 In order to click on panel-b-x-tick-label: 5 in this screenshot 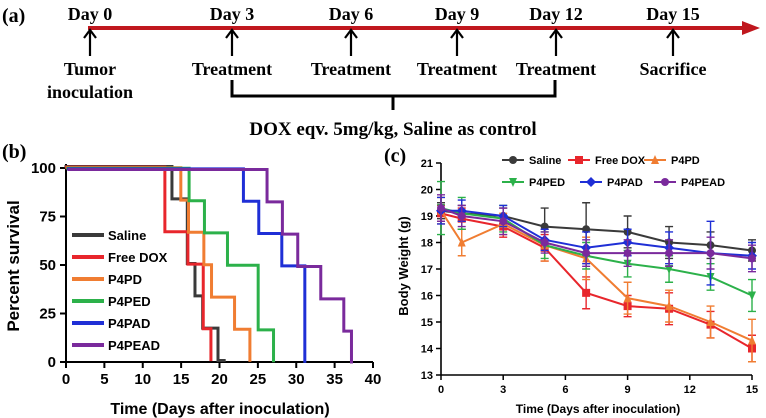, I will do `click(104, 379)`.